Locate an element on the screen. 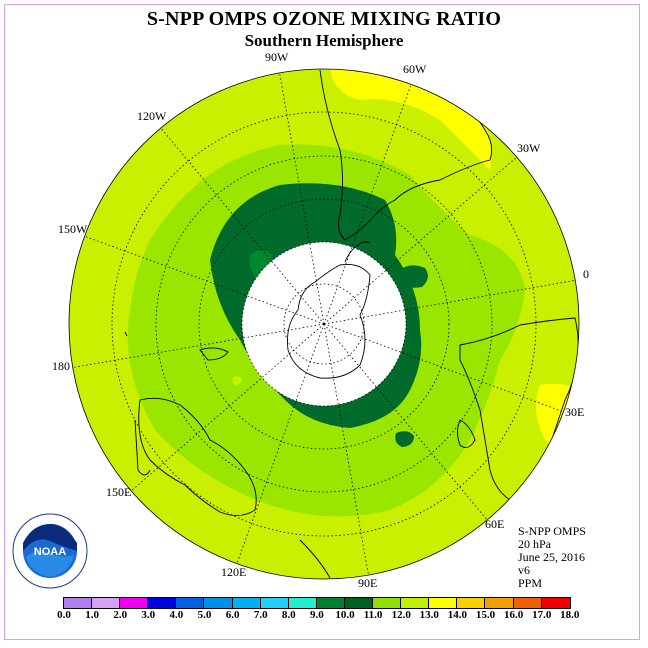 The height and width of the screenshot is (648, 648). colorbar-tick-label: 10.0 is located at coordinates (345, 615).